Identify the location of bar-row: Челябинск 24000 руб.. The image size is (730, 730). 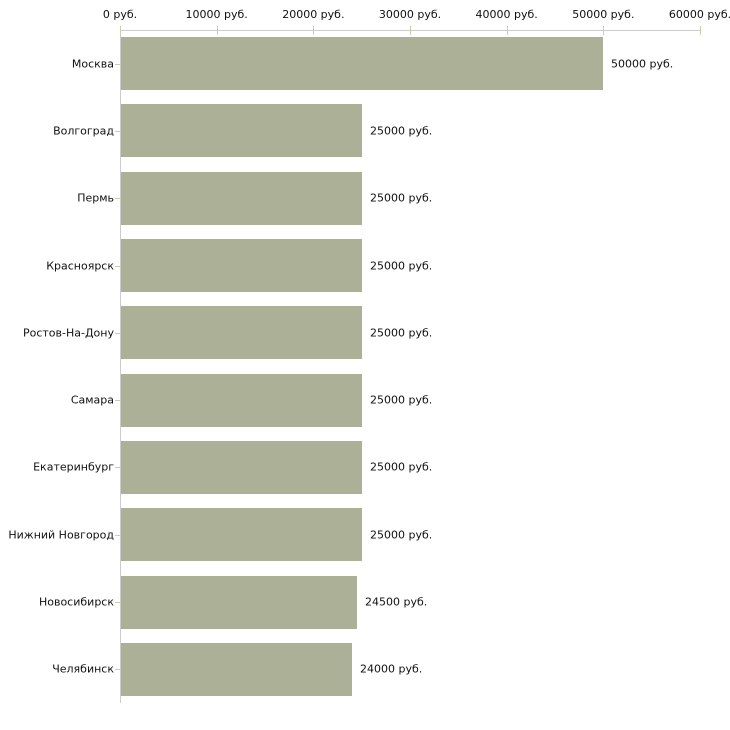
(365, 669).